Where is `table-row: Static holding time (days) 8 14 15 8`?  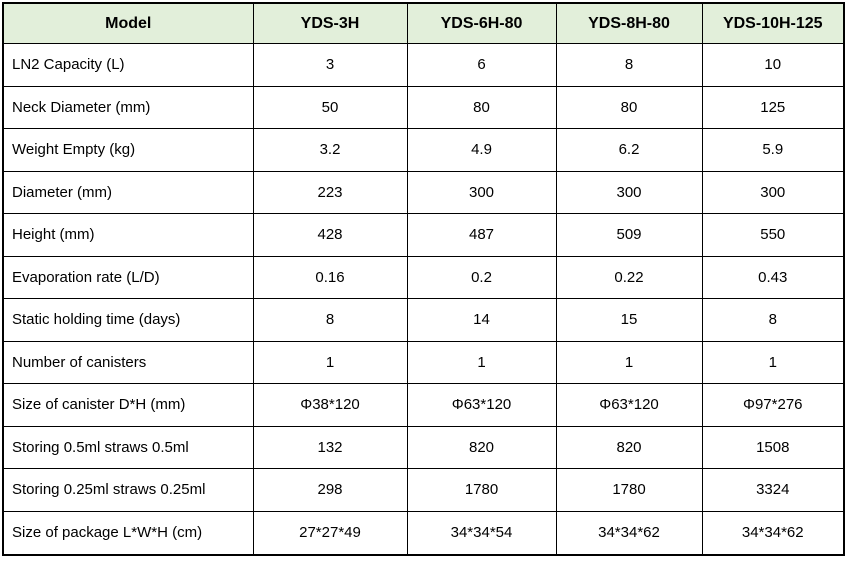
table-row: Static holding time (days) 8 14 15 8 is located at coordinates (423, 320).